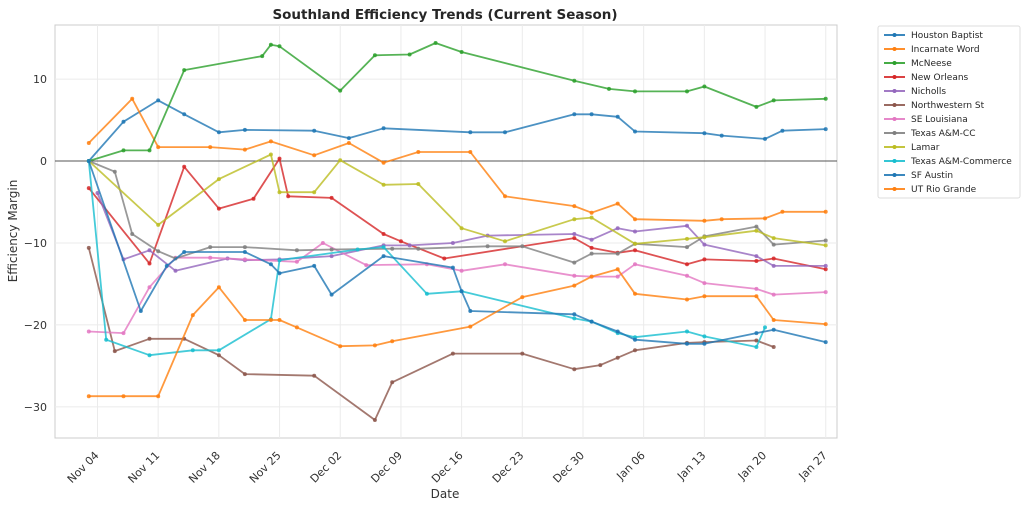 Image resolution: width=1024 pixels, height=507 pixels. Describe the element at coordinates (457, 130) in the screenshot. I see `series-houston-baptist` at that location.